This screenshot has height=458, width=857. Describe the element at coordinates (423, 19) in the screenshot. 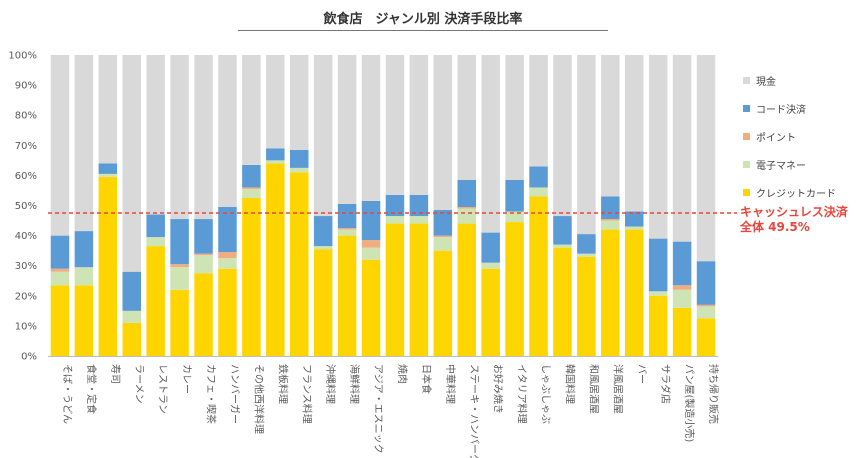

I see `chart-title: 飲食店 ジャンル別 決済手段比率` at that location.